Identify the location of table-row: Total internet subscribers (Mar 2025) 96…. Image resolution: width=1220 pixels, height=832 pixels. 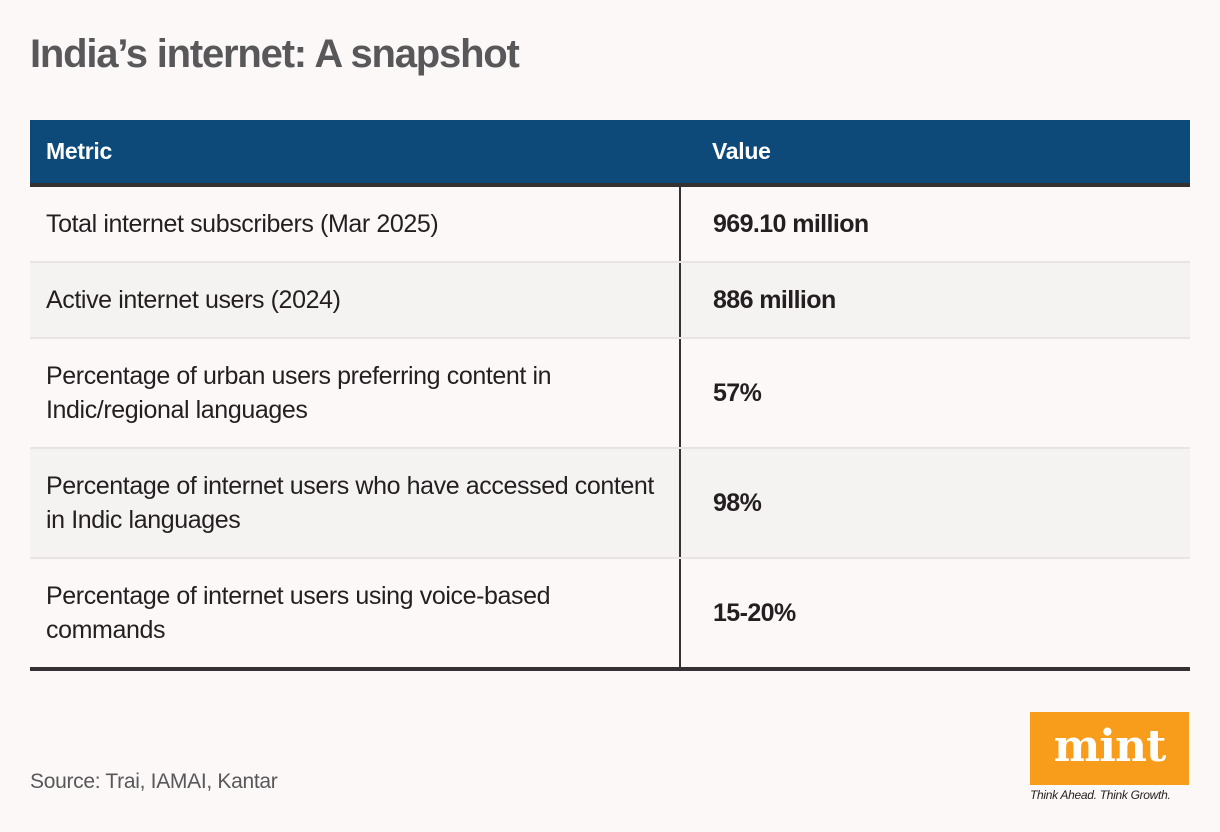
(610, 224).